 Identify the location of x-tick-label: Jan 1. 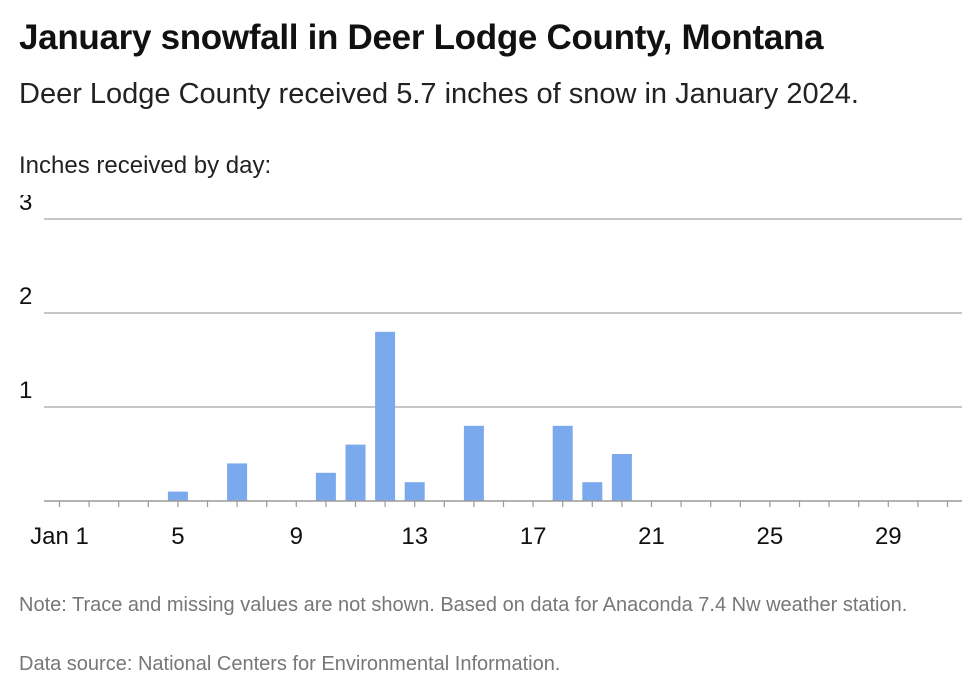
(59, 536).